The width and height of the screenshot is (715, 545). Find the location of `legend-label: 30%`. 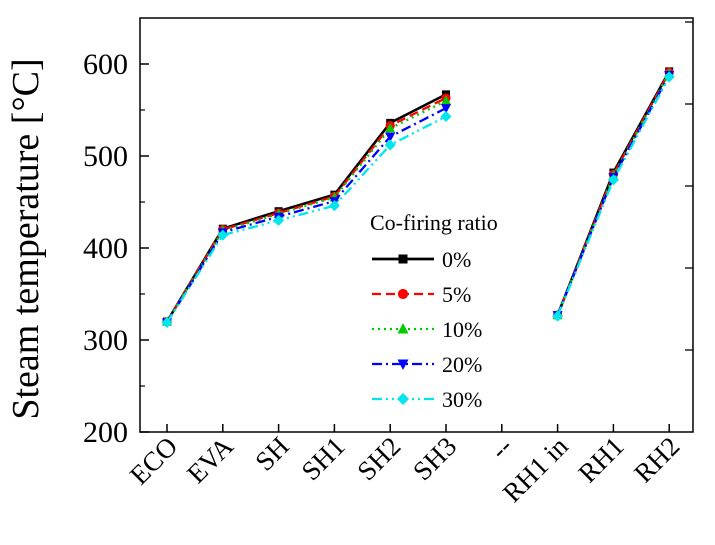

legend-label: 30% is located at coordinates (462, 399).